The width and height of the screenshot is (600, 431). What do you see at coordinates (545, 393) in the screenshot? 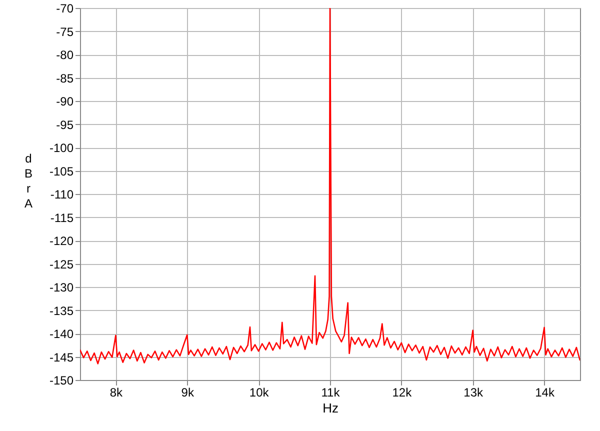
I see `x-tick-label: 14k` at bounding box center [545, 393].